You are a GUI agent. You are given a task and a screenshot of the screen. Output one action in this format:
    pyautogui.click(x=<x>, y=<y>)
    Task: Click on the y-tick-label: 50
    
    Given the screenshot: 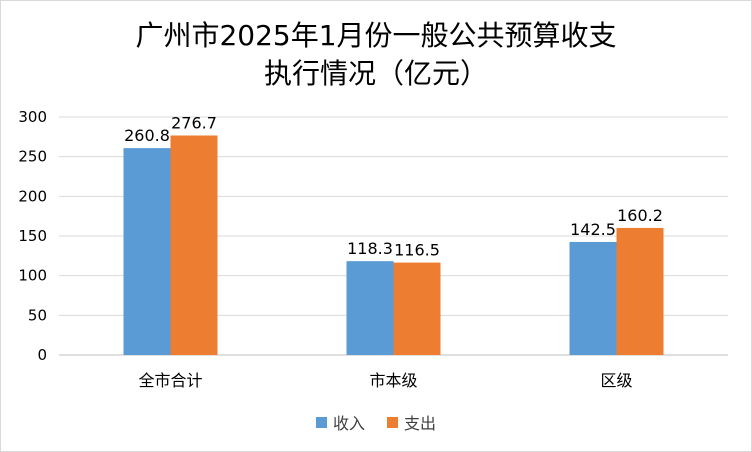 What is the action you would take?
    pyautogui.click(x=37, y=315)
    